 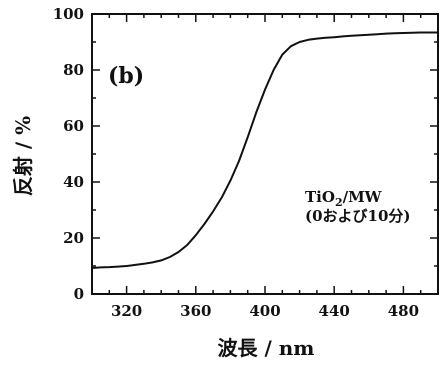 What do you see at coordinates (23, 156) in the screenshot?
I see `y-axis-title: 反射 / %` at bounding box center [23, 156].